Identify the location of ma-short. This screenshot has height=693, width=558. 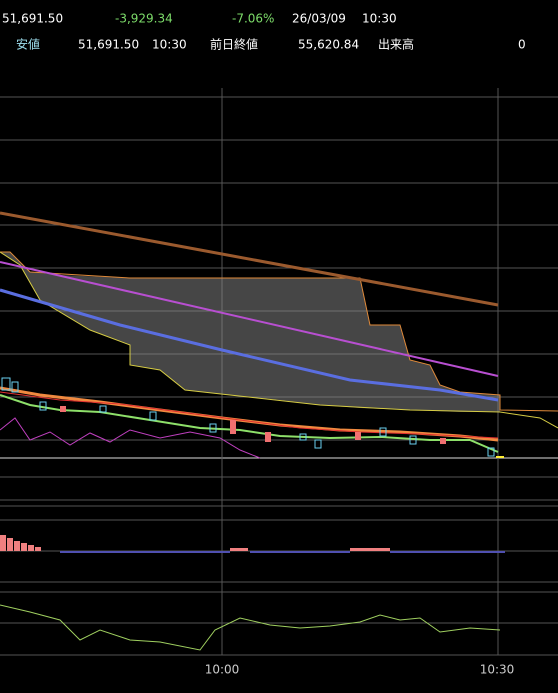
(249, 345).